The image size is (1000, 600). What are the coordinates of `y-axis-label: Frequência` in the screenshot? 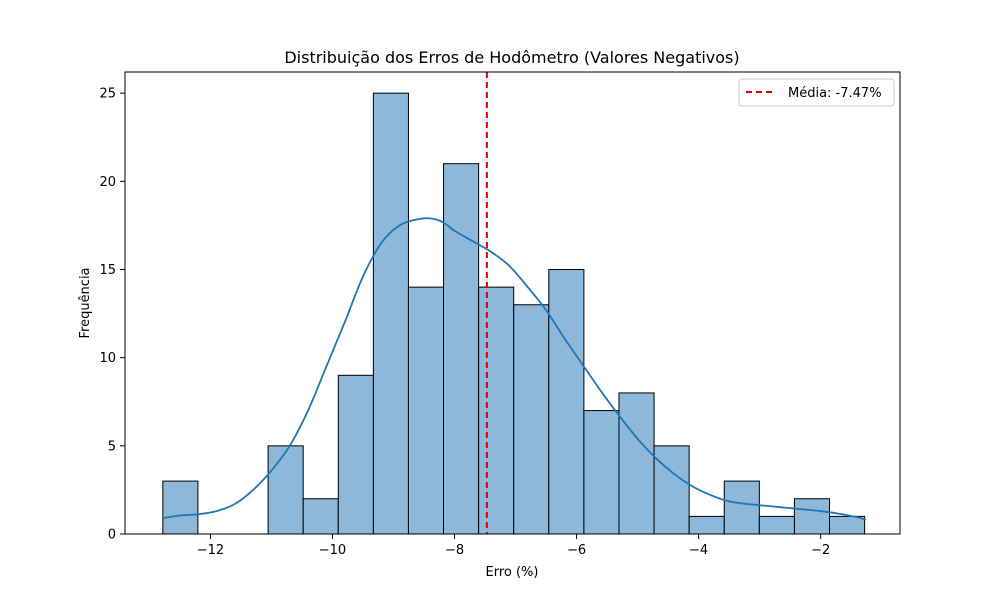 It's located at (85, 302).